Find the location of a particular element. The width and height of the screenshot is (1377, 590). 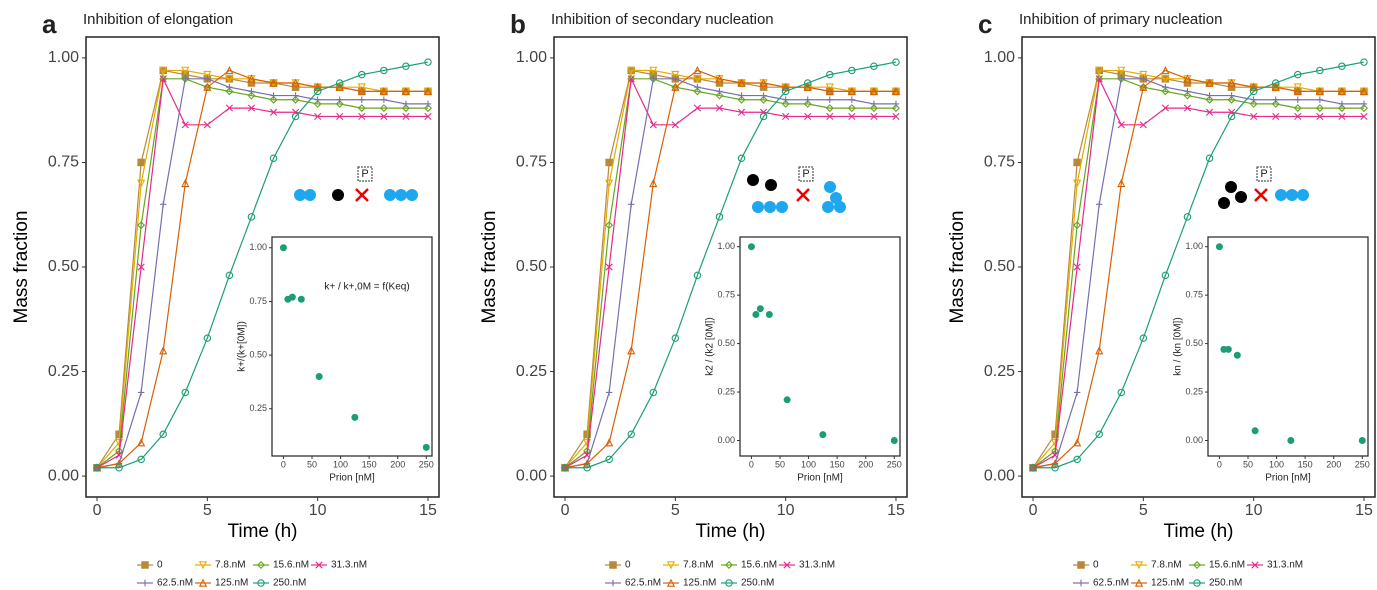

y-axis-label: Mass fraction is located at coordinates (957, 267).